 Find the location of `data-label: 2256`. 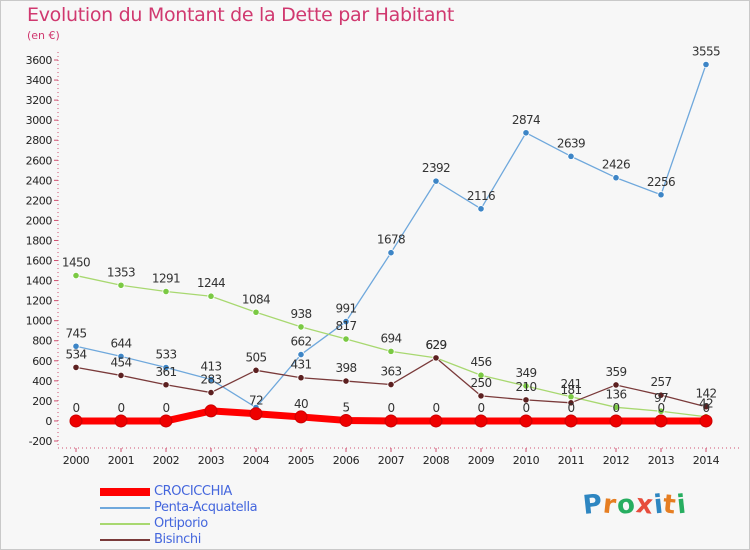

data-label: 2256 is located at coordinates (661, 182).